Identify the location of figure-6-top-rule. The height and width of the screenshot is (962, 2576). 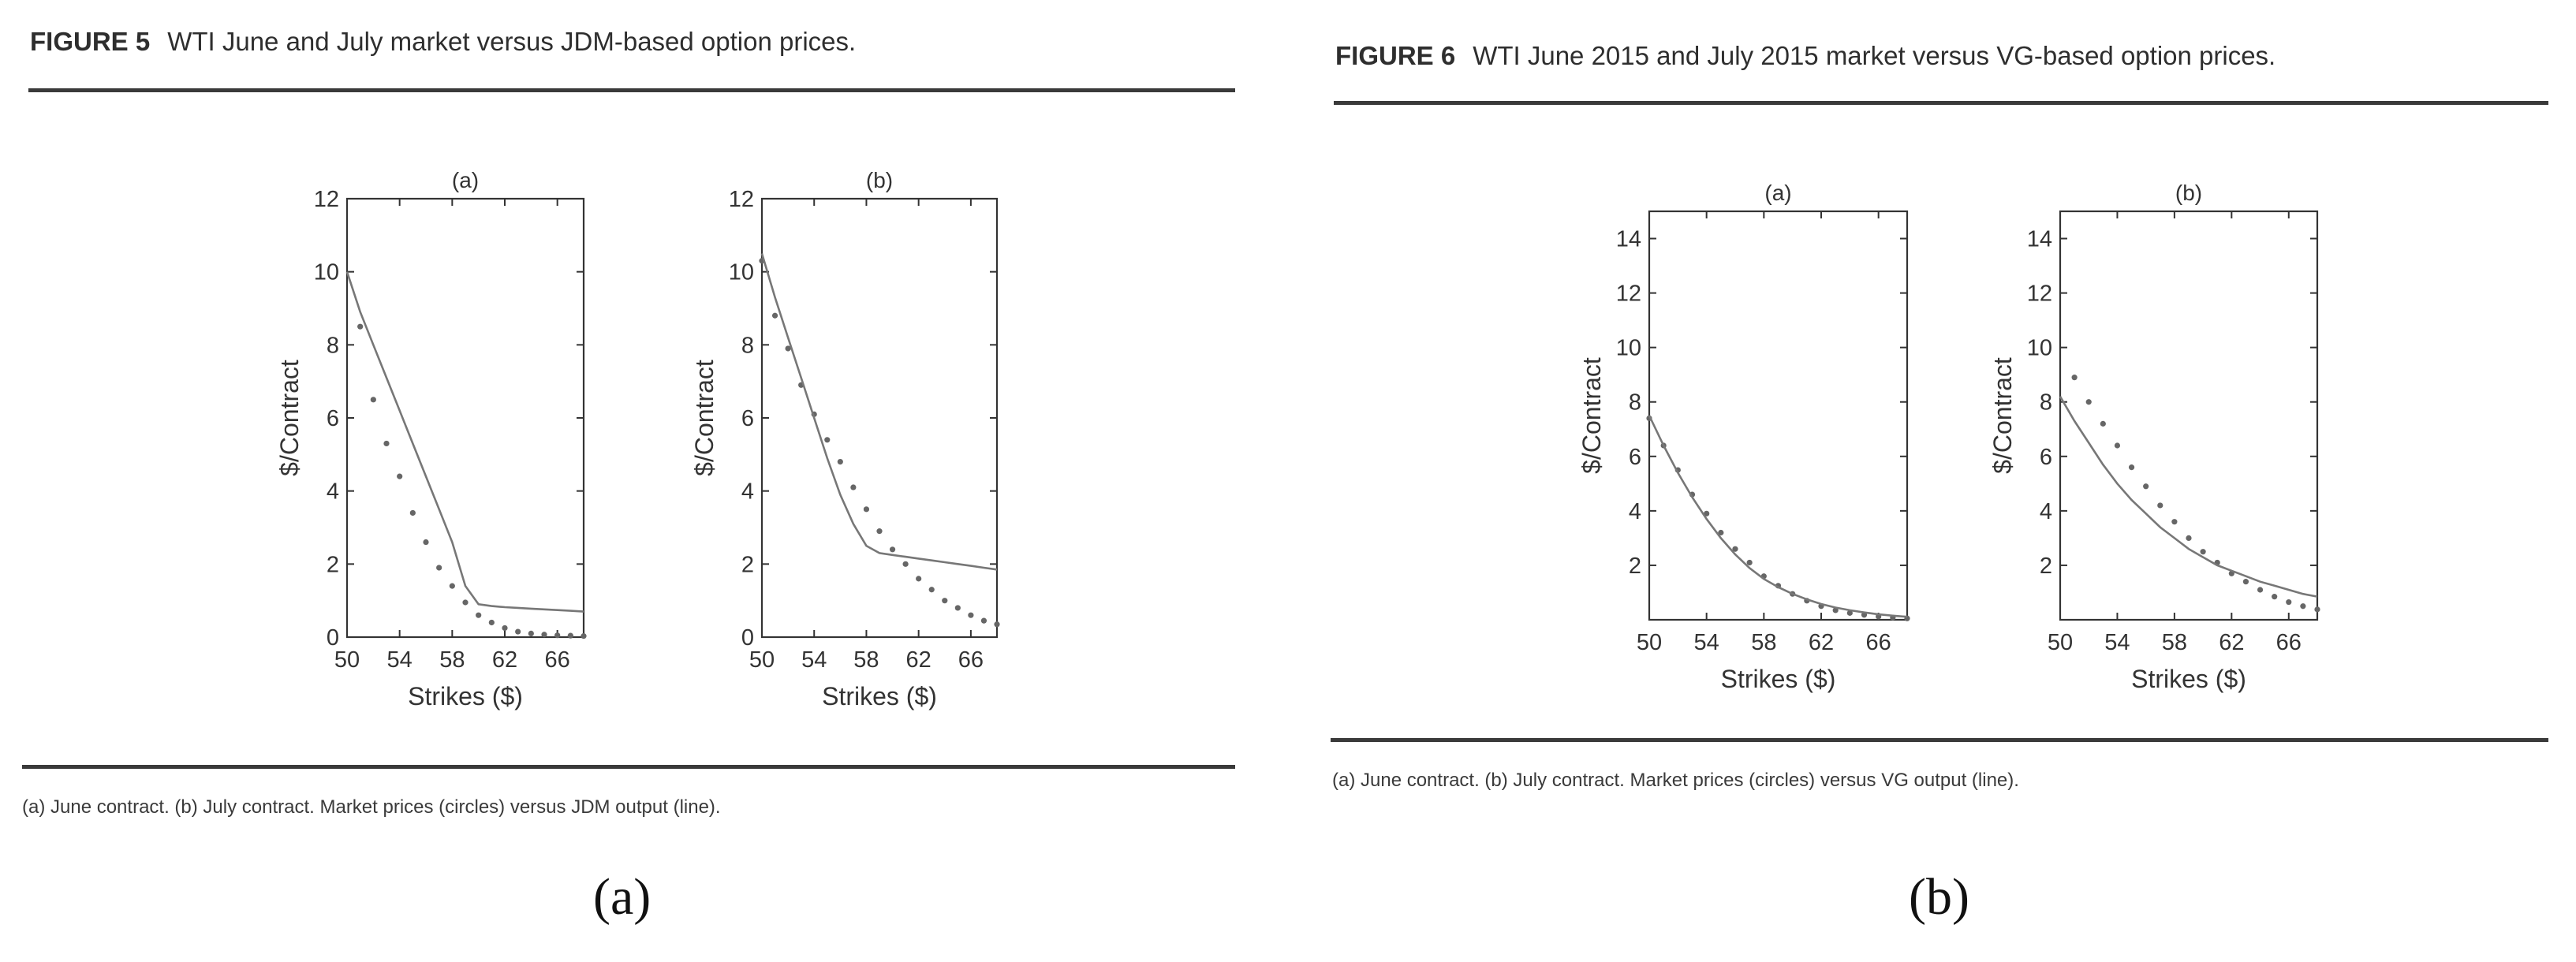
(1941, 103).